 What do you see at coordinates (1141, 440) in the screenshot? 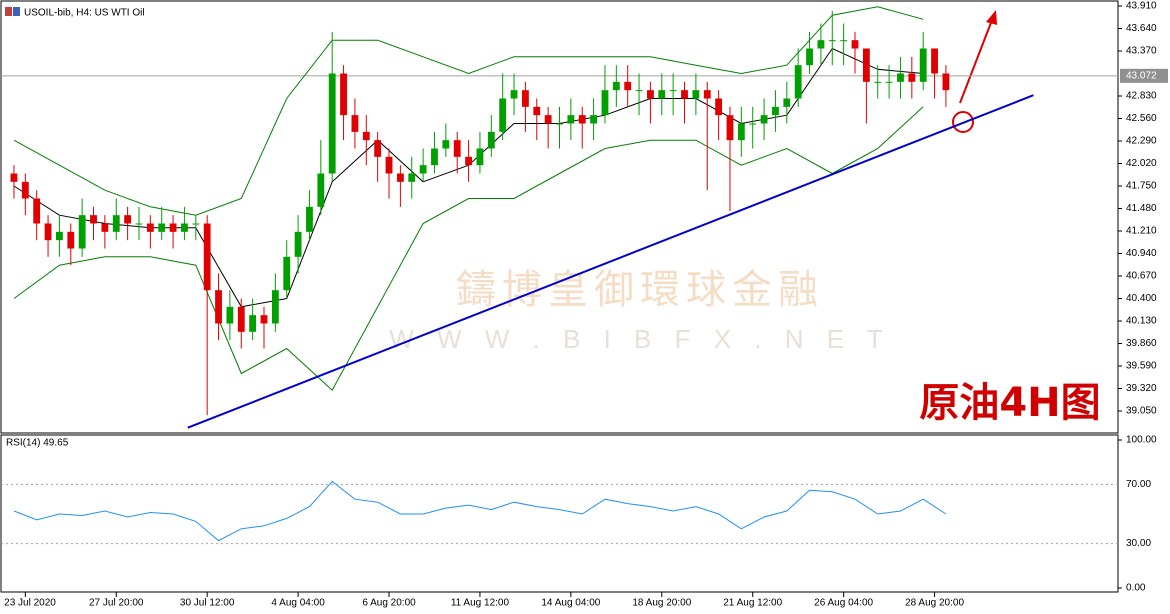
I see `rsi-tick-label: 100.00` at bounding box center [1141, 440].